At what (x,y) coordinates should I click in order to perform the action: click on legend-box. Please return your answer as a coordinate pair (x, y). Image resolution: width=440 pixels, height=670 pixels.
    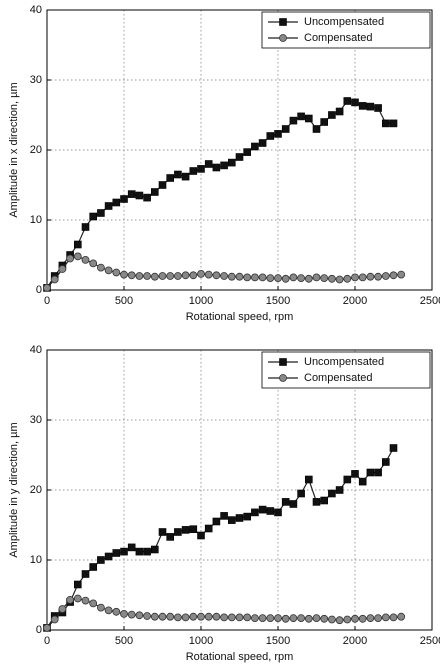
    Looking at the image, I should click on (346, 370).